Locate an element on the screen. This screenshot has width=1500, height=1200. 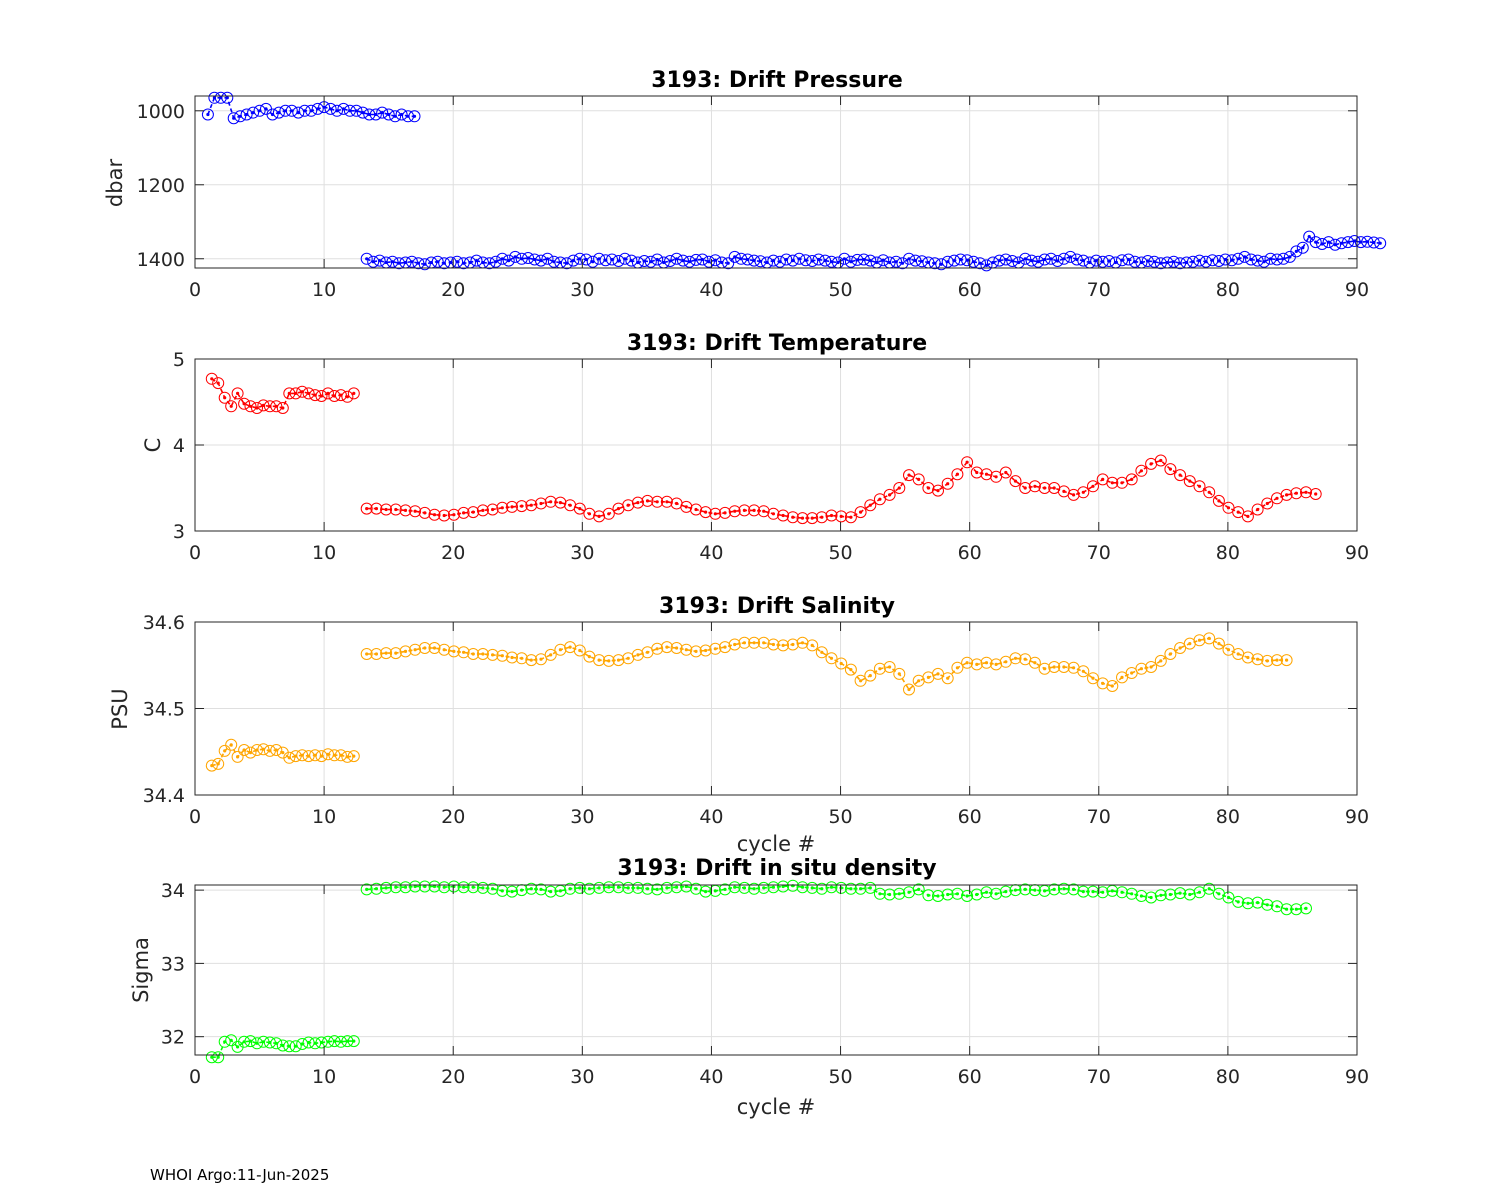
density-xtick-label: 40 is located at coordinates (711, 1077).